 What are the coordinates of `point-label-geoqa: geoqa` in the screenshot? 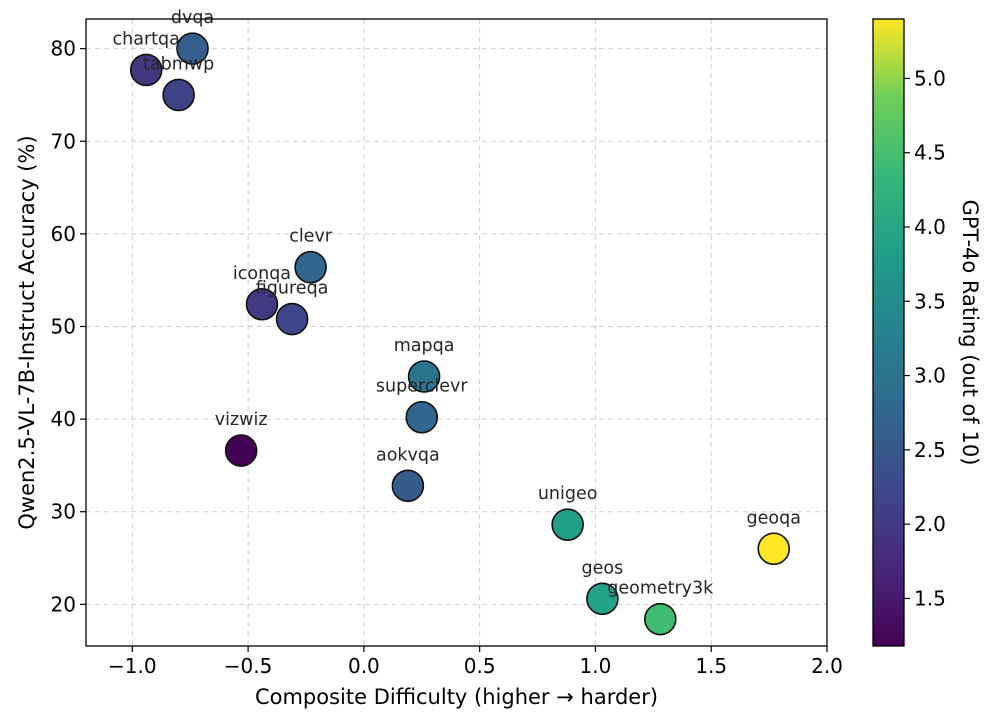 It's located at (774, 518).